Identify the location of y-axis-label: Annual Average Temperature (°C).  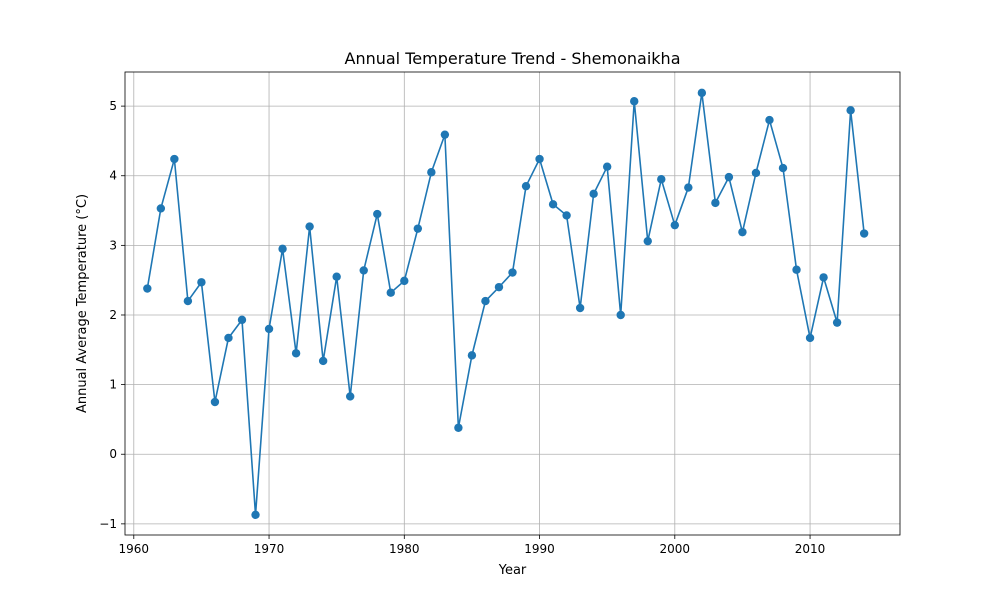
(82, 303).